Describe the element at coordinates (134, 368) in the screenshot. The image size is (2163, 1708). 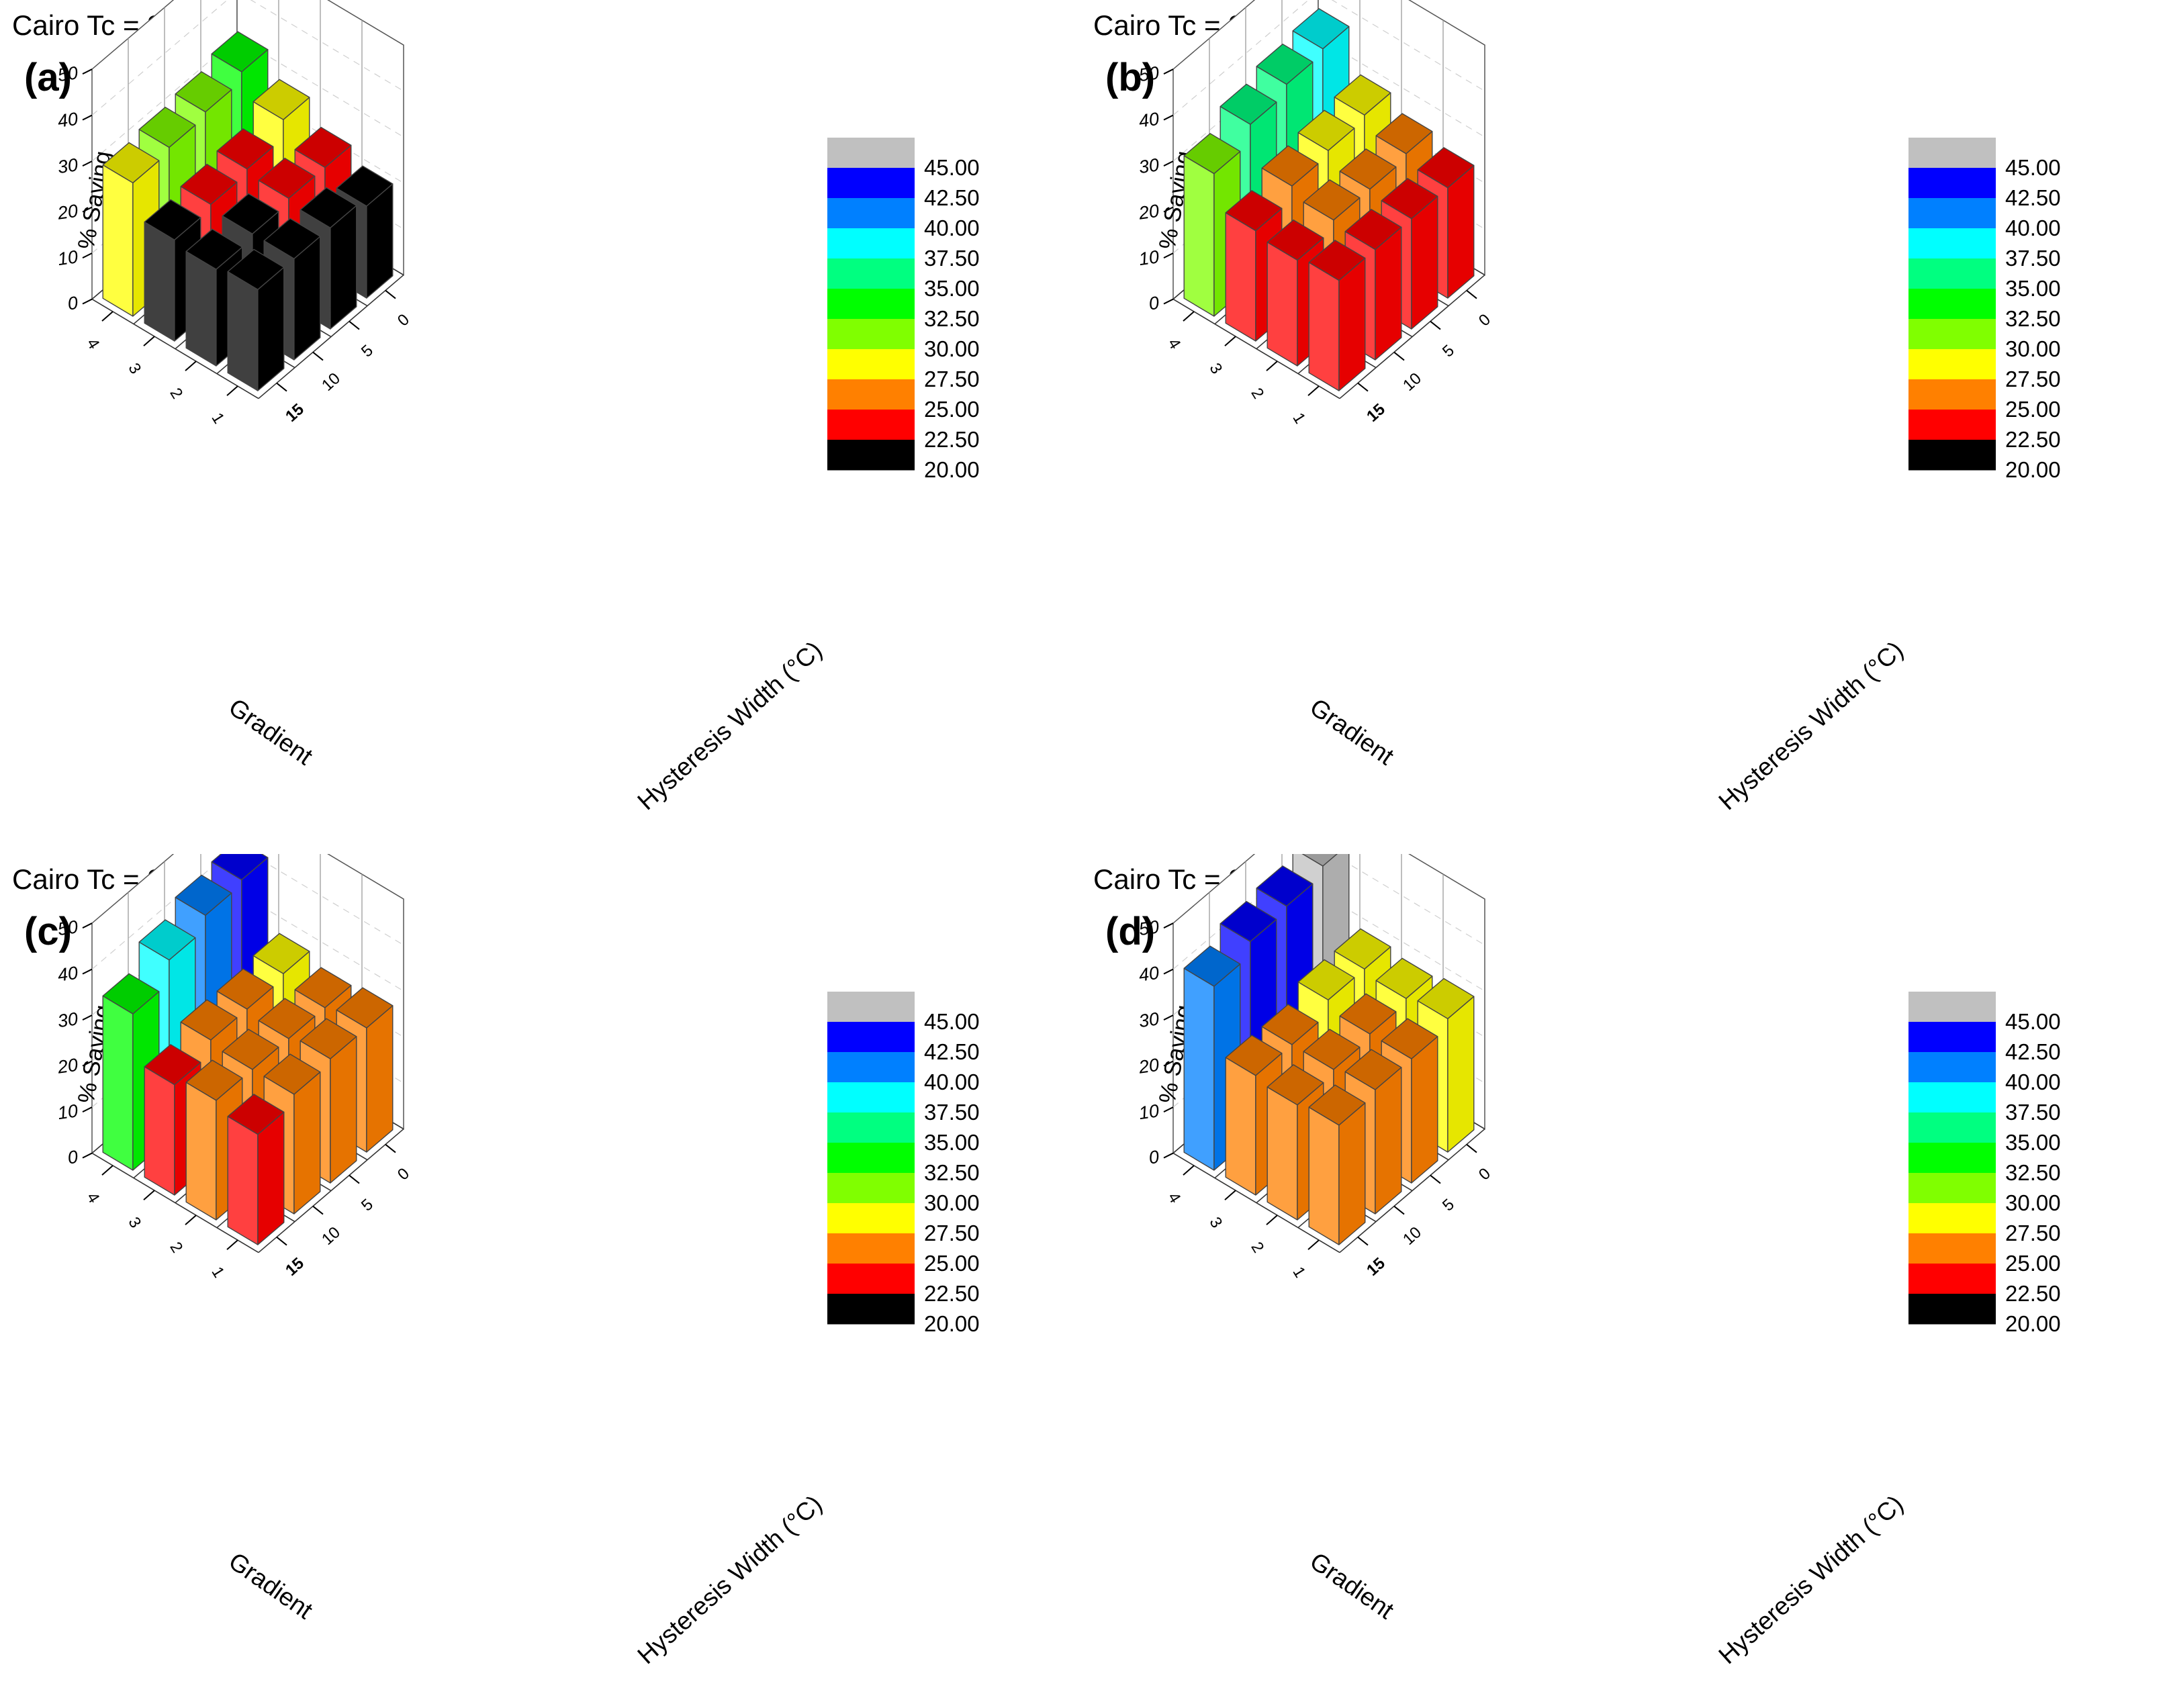
I see `gradient-tick-label: 3` at that location.